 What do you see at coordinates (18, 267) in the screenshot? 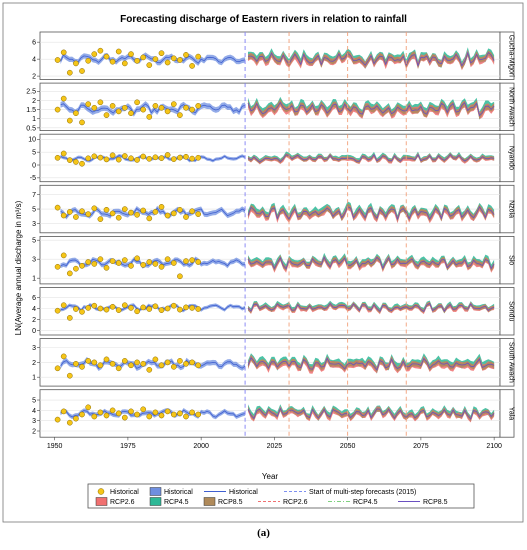
I see `y-axis-label: LN(Average annual discharge in m³/s)` at bounding box center [18, 267].